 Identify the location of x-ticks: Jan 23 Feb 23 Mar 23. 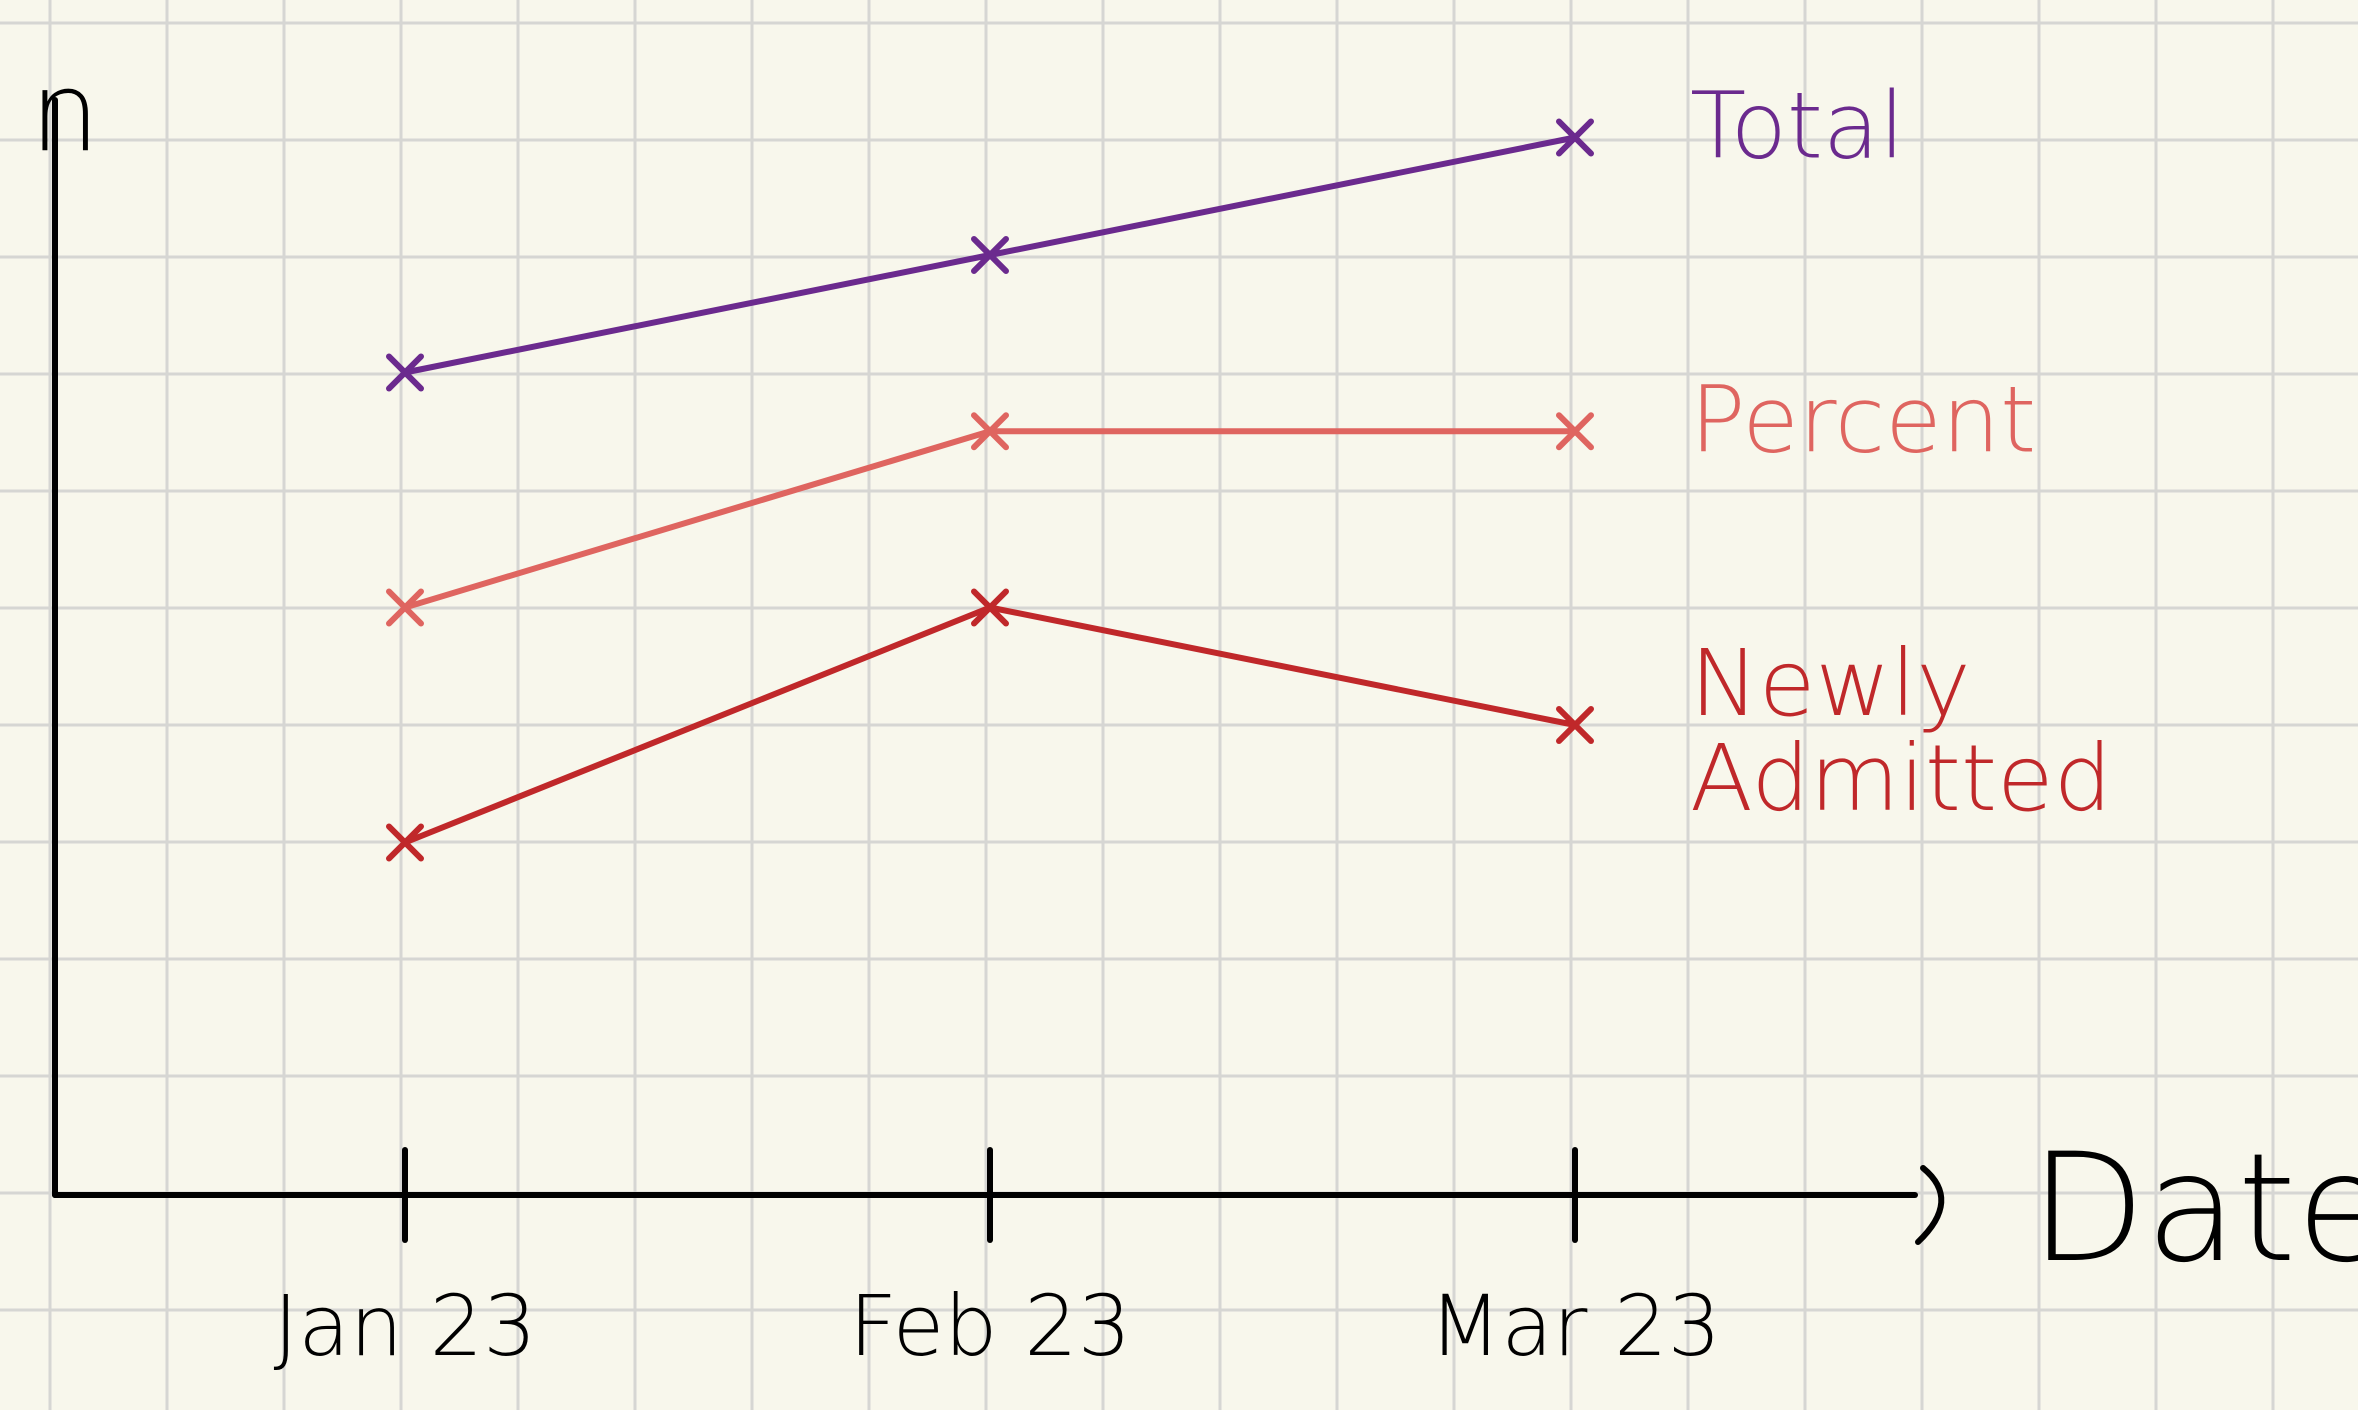
(997, 1261).